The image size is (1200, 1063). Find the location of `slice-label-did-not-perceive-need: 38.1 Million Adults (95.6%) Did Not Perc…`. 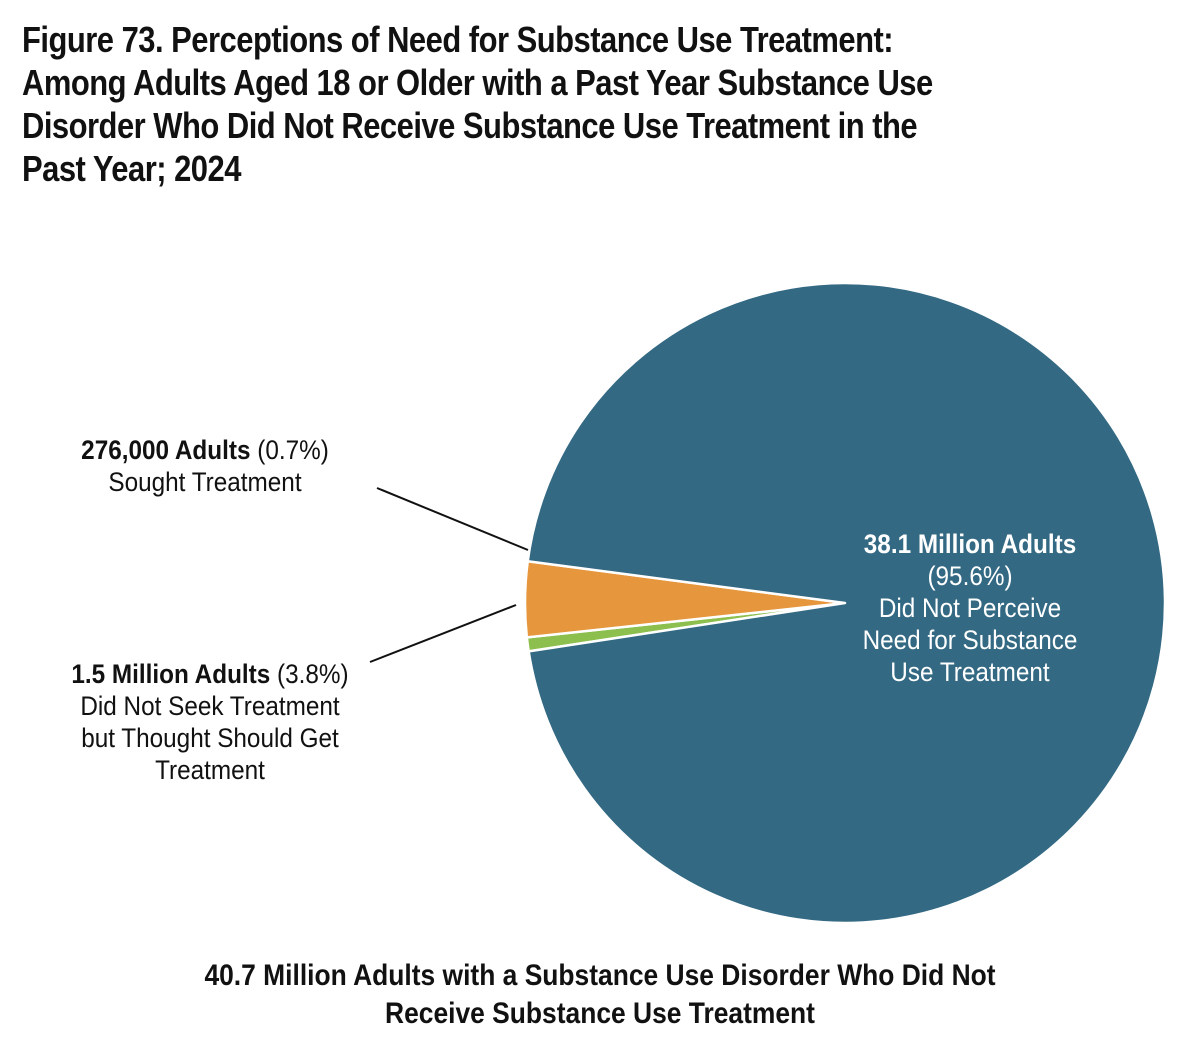

slice-label-did-not-perceive-need: 38.1 Million Adults (95.6%) Did Not Perc… is located at coordinates (970, 608).